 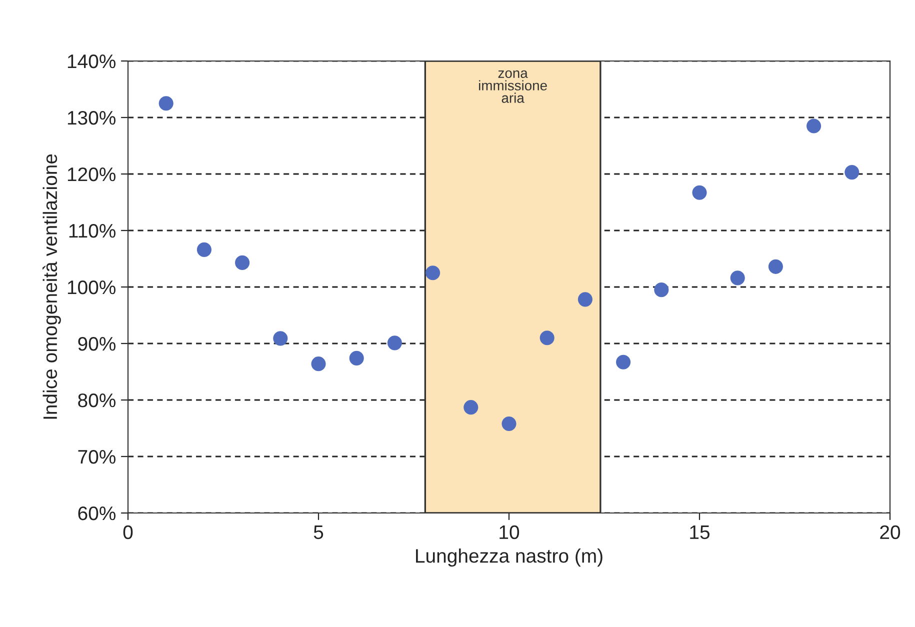 What do you see at coordinates (510, 532) in the screenshot?
I see `x-tick-label: 10` at bounding box center [510, 532].